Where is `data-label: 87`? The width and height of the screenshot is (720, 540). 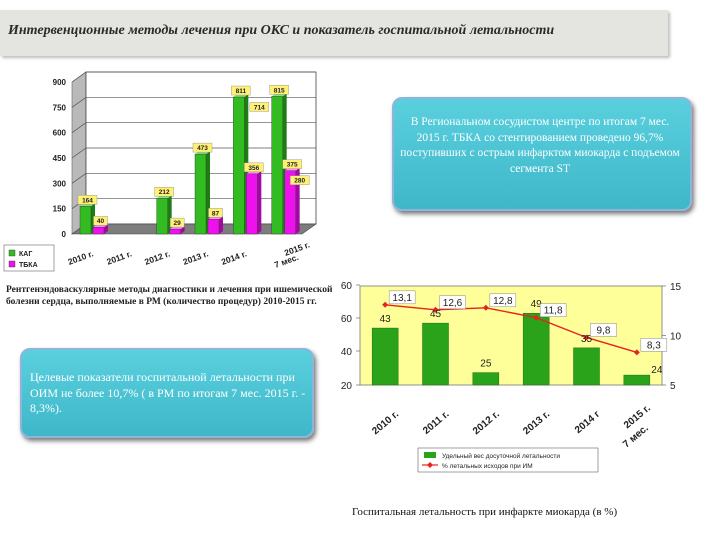
data-label: 87 is located at coordinates (216, 213).